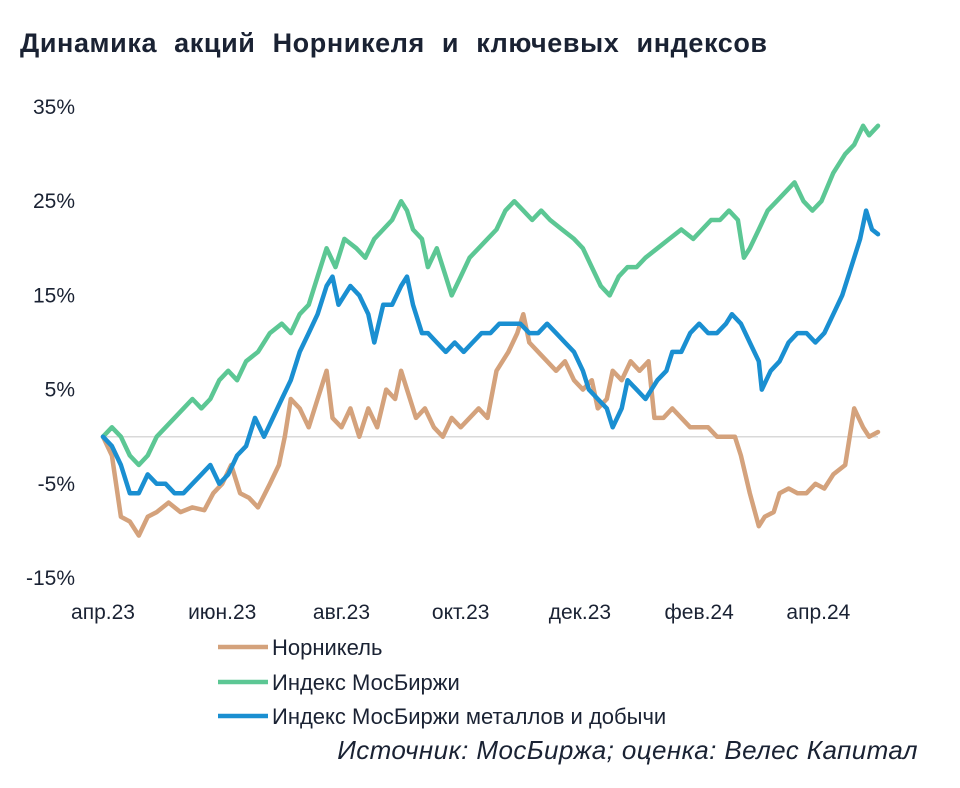 The width and height of the screenshot is (960, 788). Describe the element at coordinates (60, 390) in the screenshot. I see `y-tick-label: 5%` at that location.